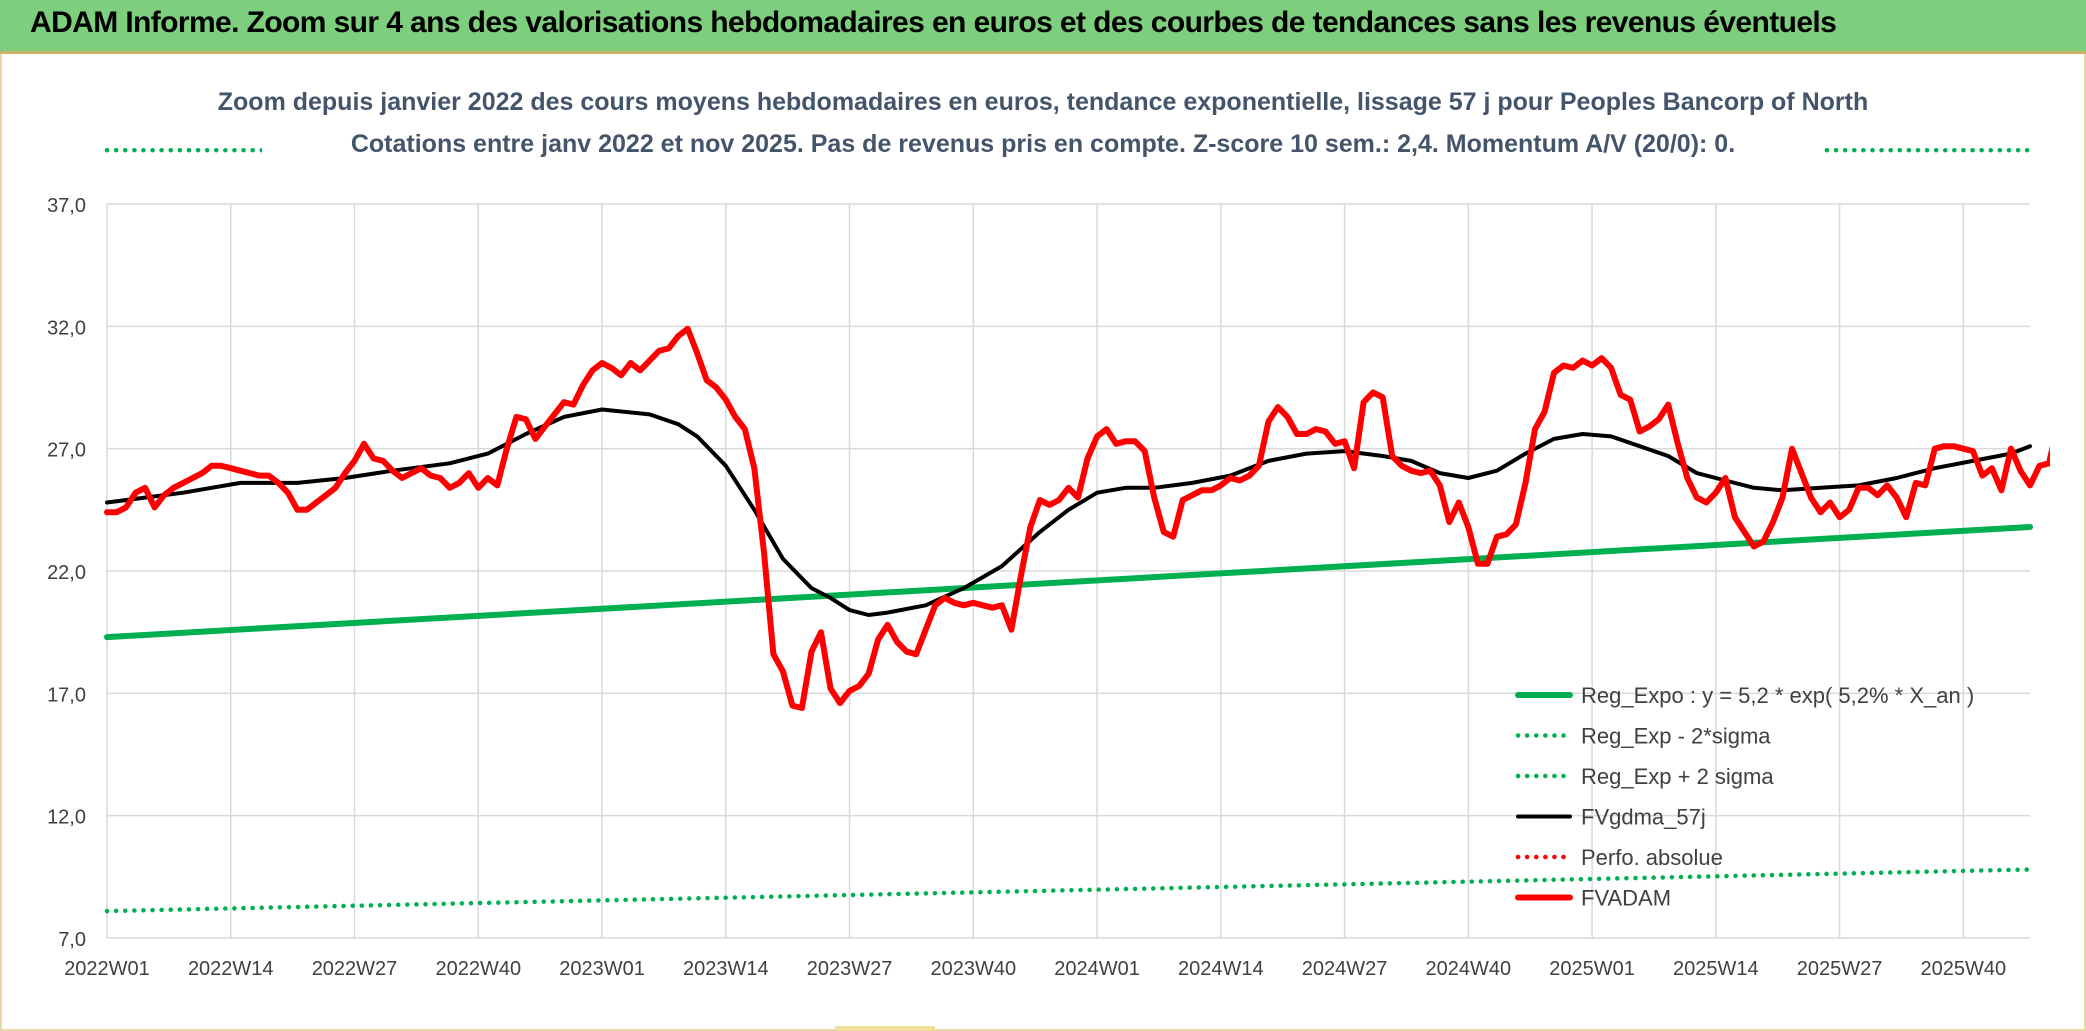 Image resolution: width=2086 pixels, height=1031 pixels. What do you see at coordinates (1676, 736) in the screenshot?
I see `legend-label: Reg_Exp - 2*sigma` at bounding box center [1676, 736].